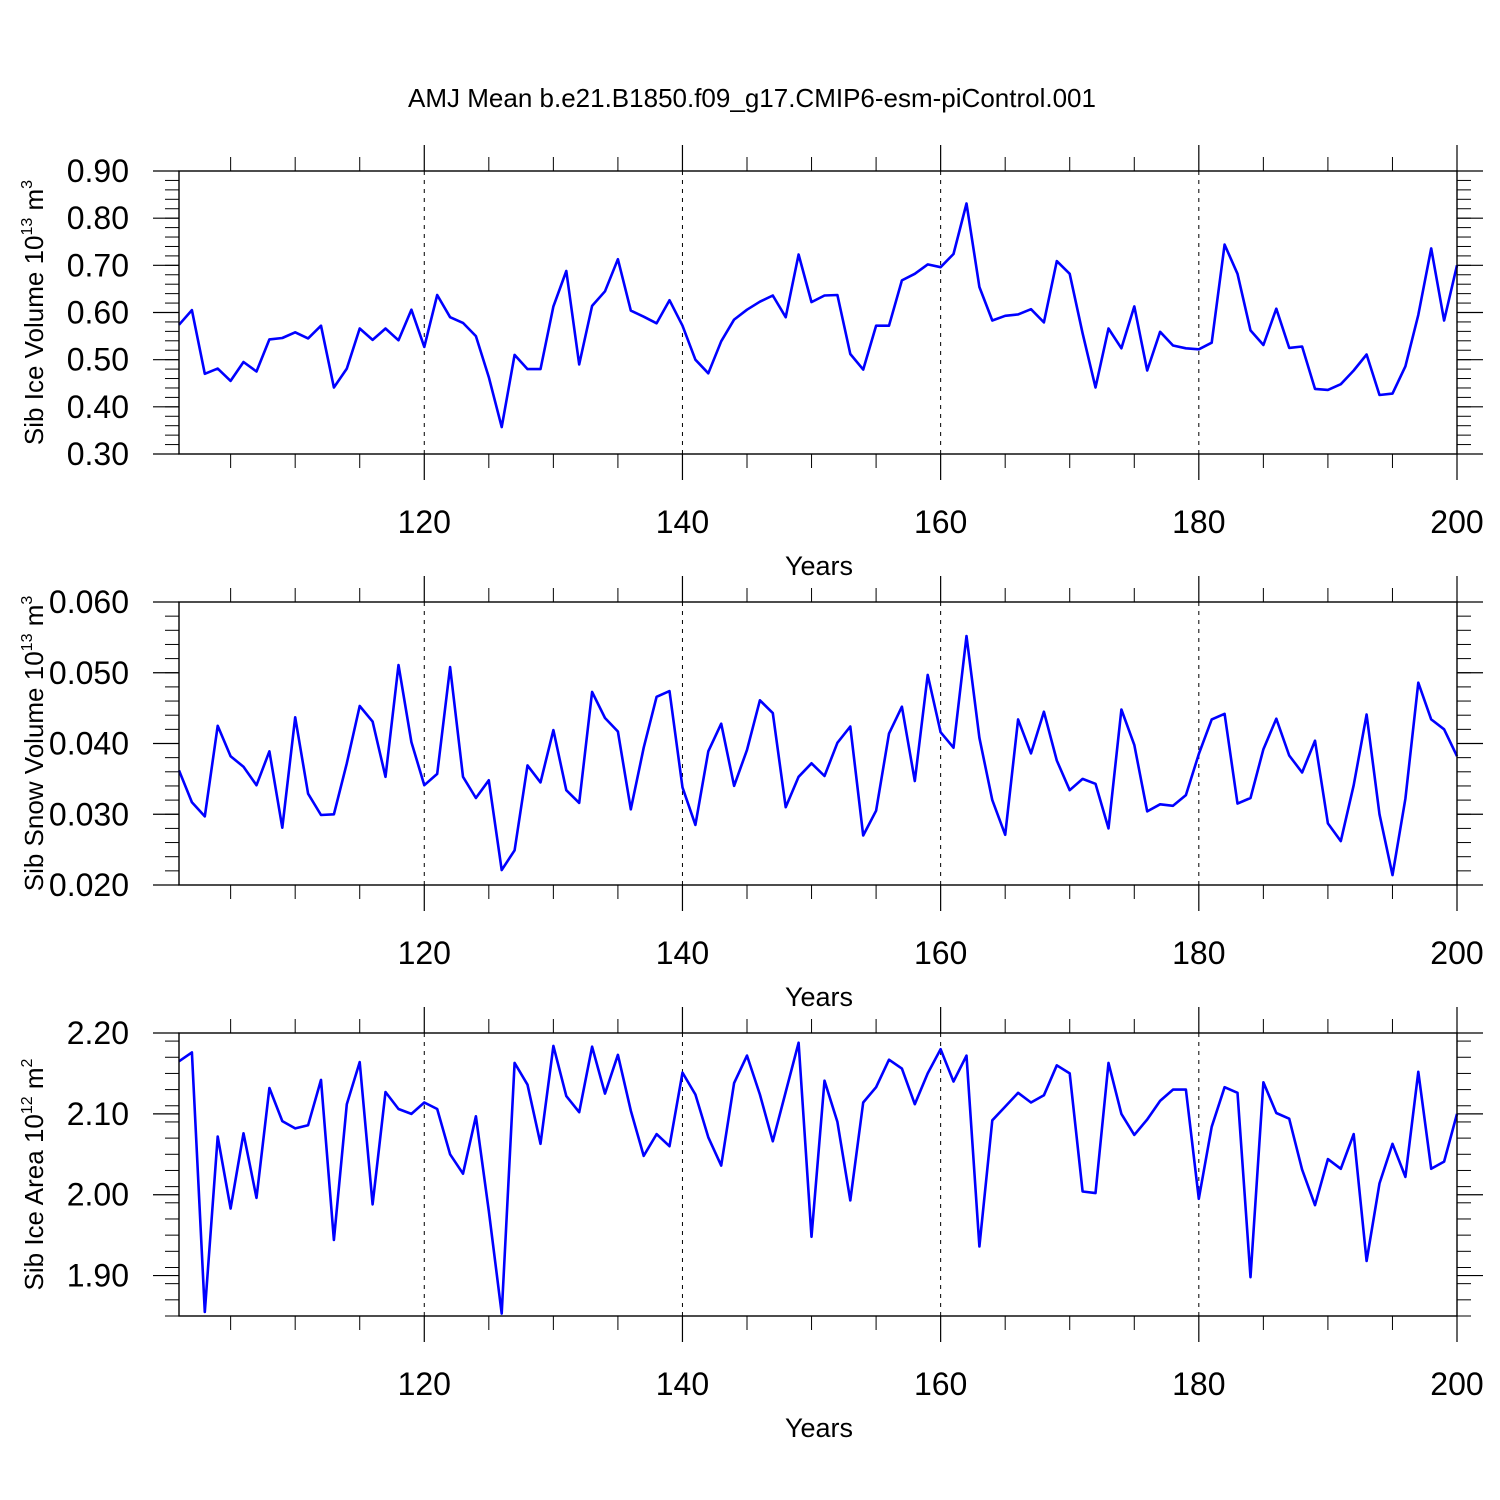 The height and width of the screenshot is (1500, 1500). What do you see at coordinates (98, 1195) in the screenshot?
I see `y-tick-label-1: 2.00` at bounding box center [98, 1195].